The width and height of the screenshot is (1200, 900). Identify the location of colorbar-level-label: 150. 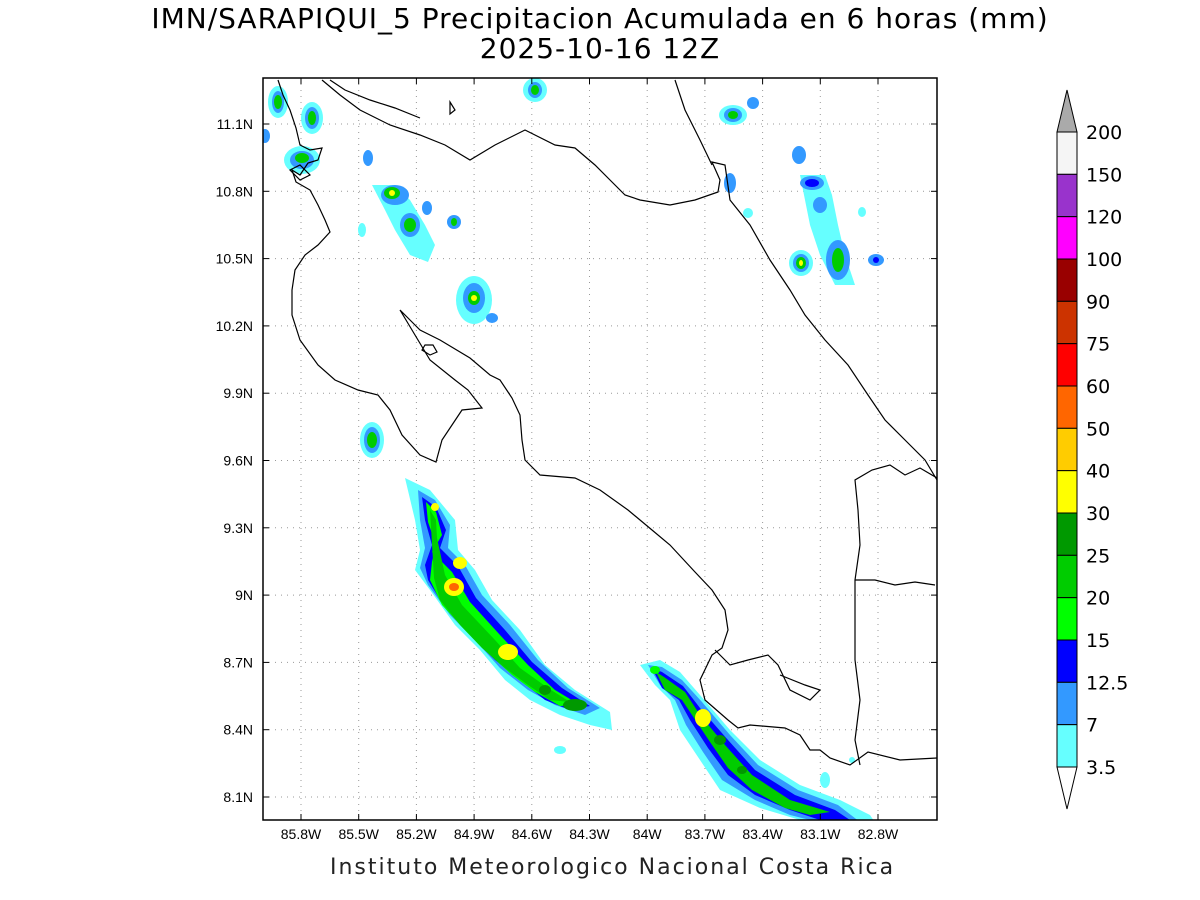
(1104, 175).